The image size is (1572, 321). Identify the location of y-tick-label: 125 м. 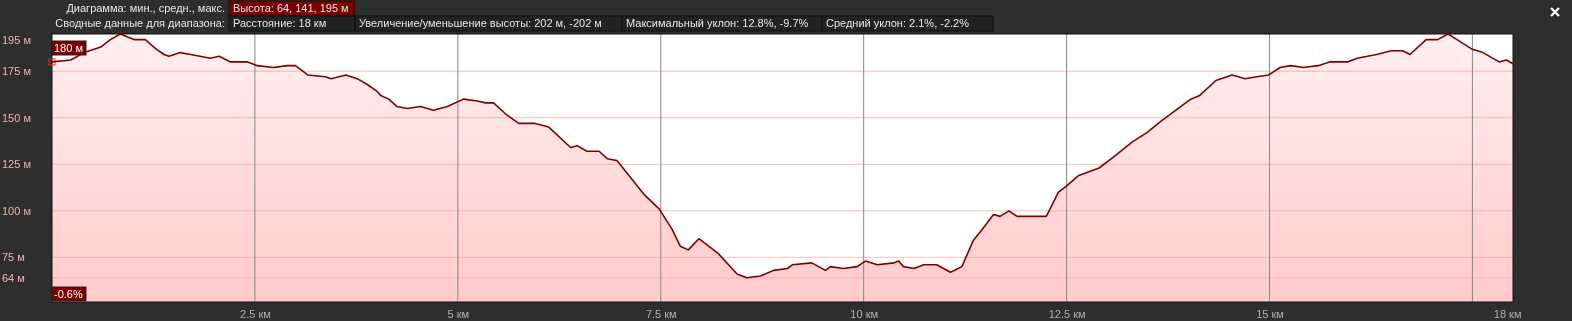
(16, 164).